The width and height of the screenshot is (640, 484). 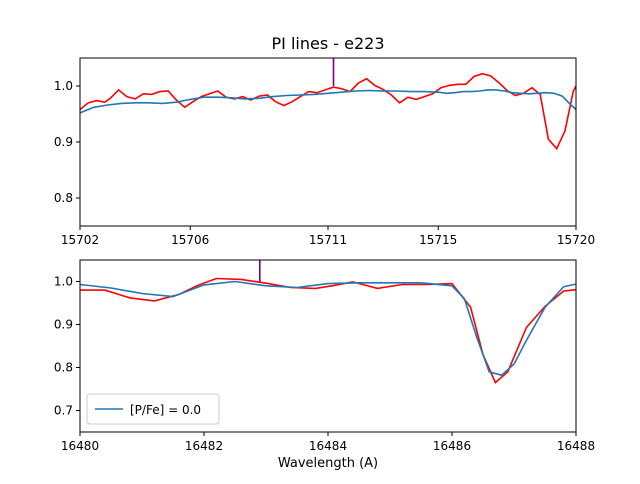 I want to click on x-tick-label: 16488, so click(x=576, y=446).